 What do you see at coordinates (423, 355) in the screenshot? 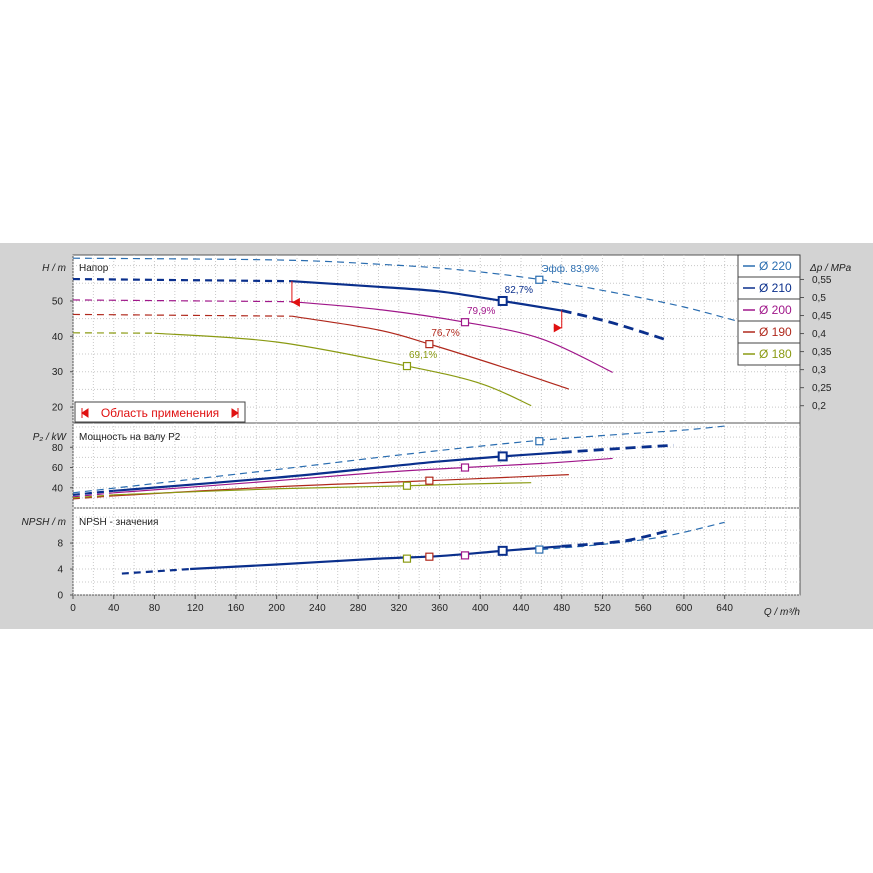
I see `efficiency-label-180: 69,1%` at bounding box center [423, 355].